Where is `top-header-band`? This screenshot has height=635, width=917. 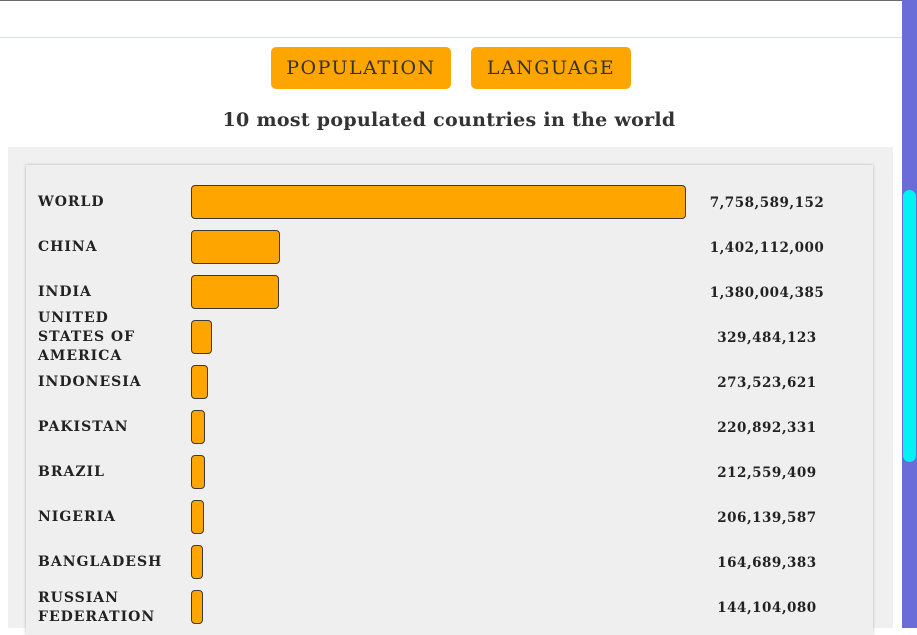 top-header-band is located at coordinates (458, 19).